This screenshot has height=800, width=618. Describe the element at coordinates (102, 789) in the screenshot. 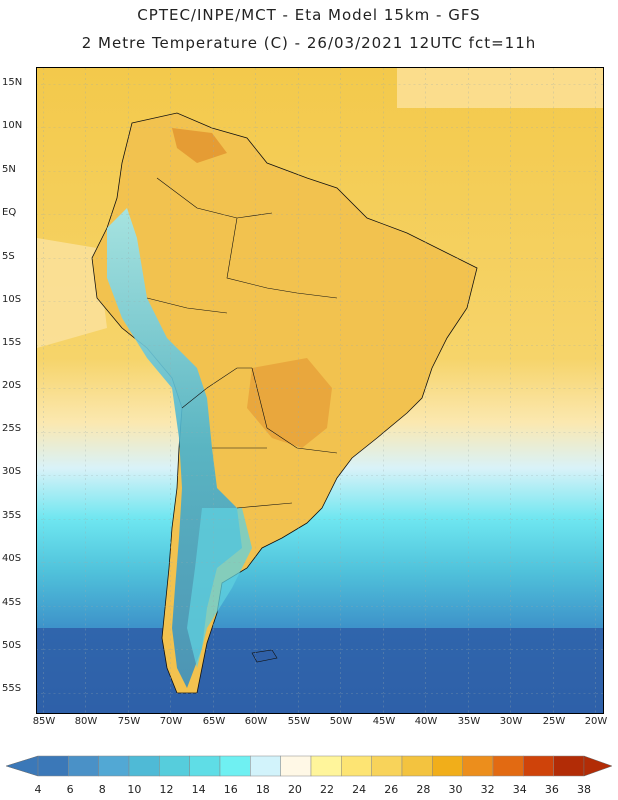

I see `colorbar-tick-label: 8` at that location.